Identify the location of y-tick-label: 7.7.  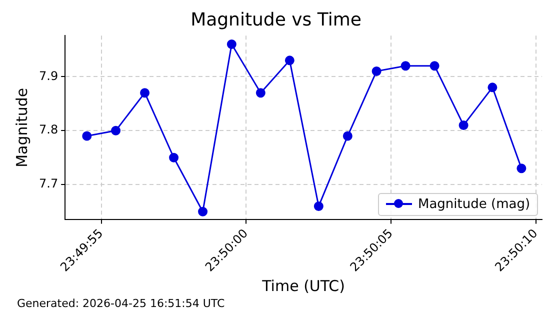
(48, 183).